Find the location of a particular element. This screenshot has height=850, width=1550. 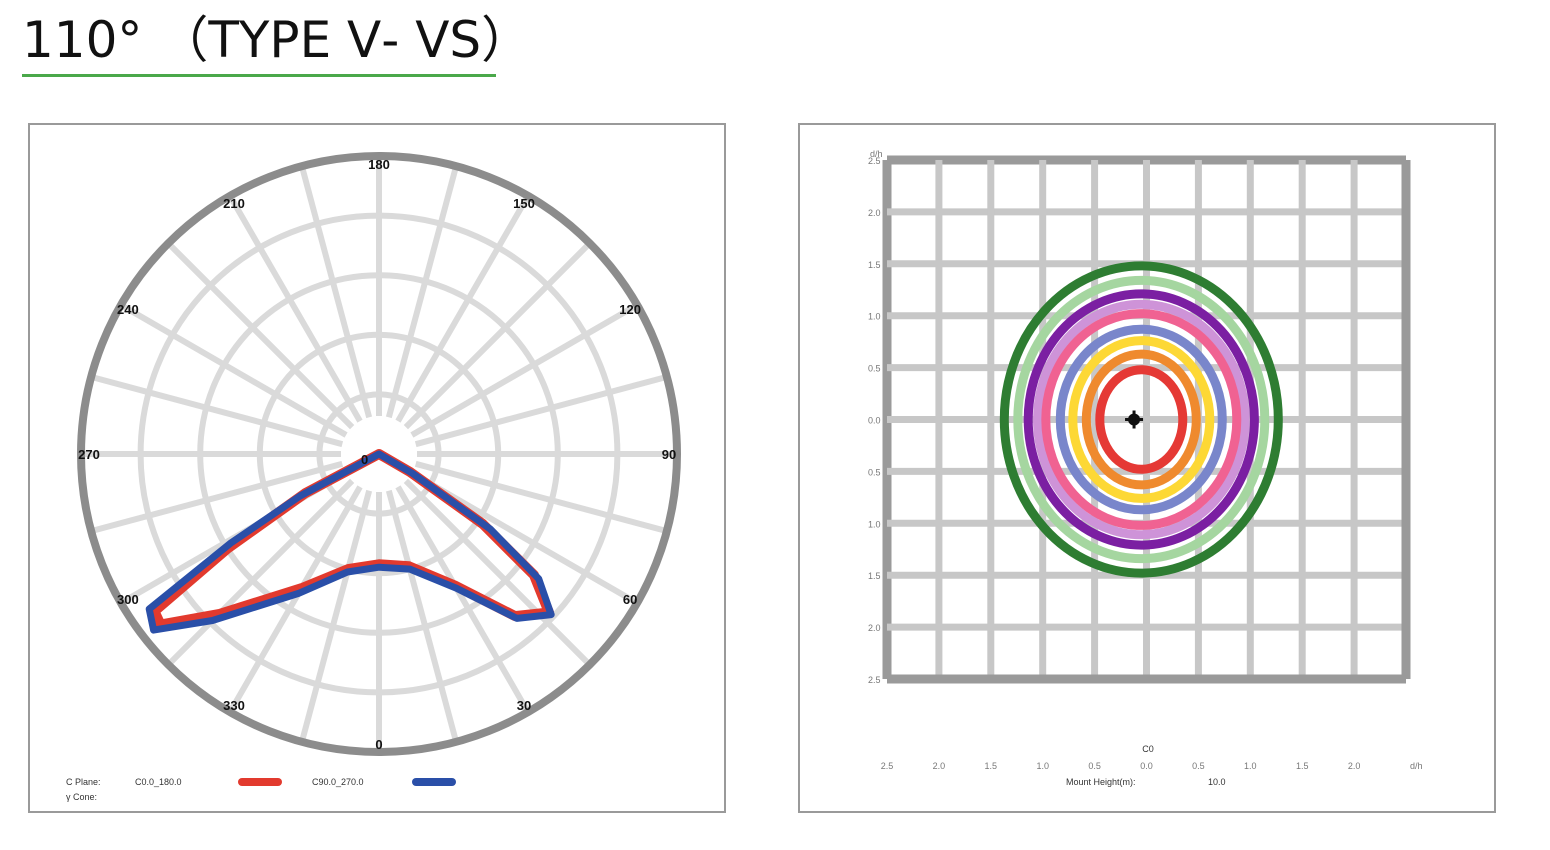

legend-series-1-name: C0.0_180.0 is located at coordinates (158, 782).